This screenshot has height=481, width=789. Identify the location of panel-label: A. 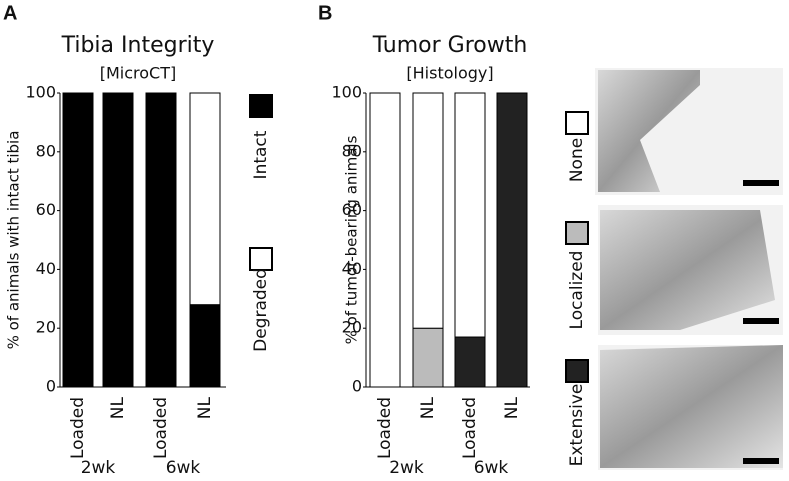
(10, 13).